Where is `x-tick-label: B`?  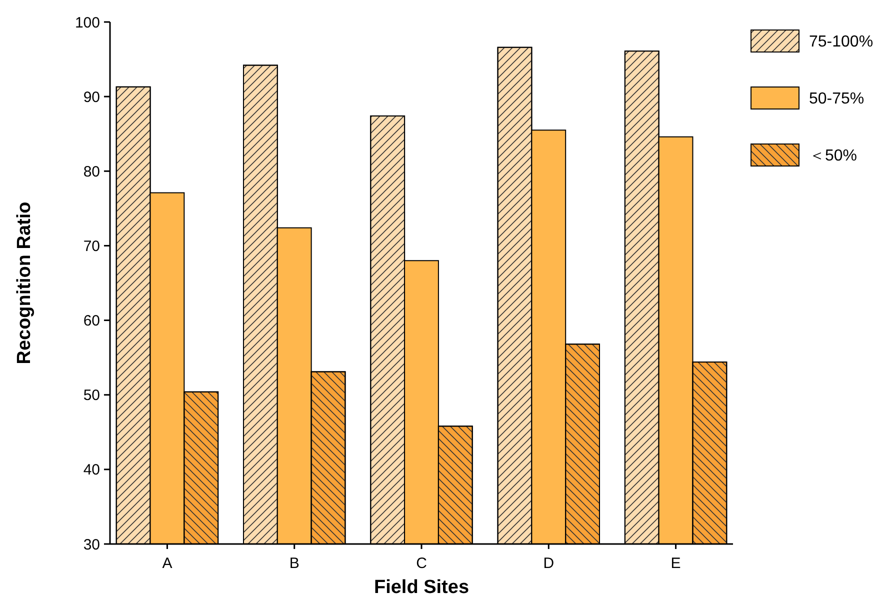 x-tick-label: B is located at coordinates (294, 563).